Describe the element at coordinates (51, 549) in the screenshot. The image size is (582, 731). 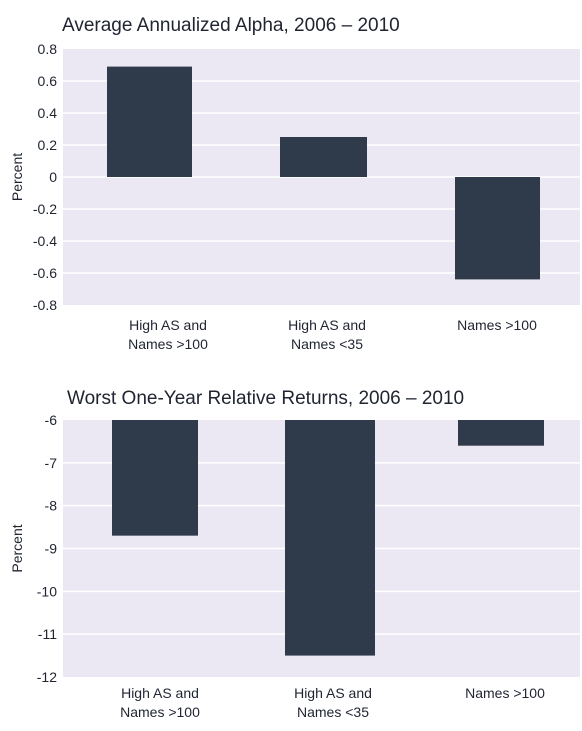
I see `y-tick-label: -9` at that location.